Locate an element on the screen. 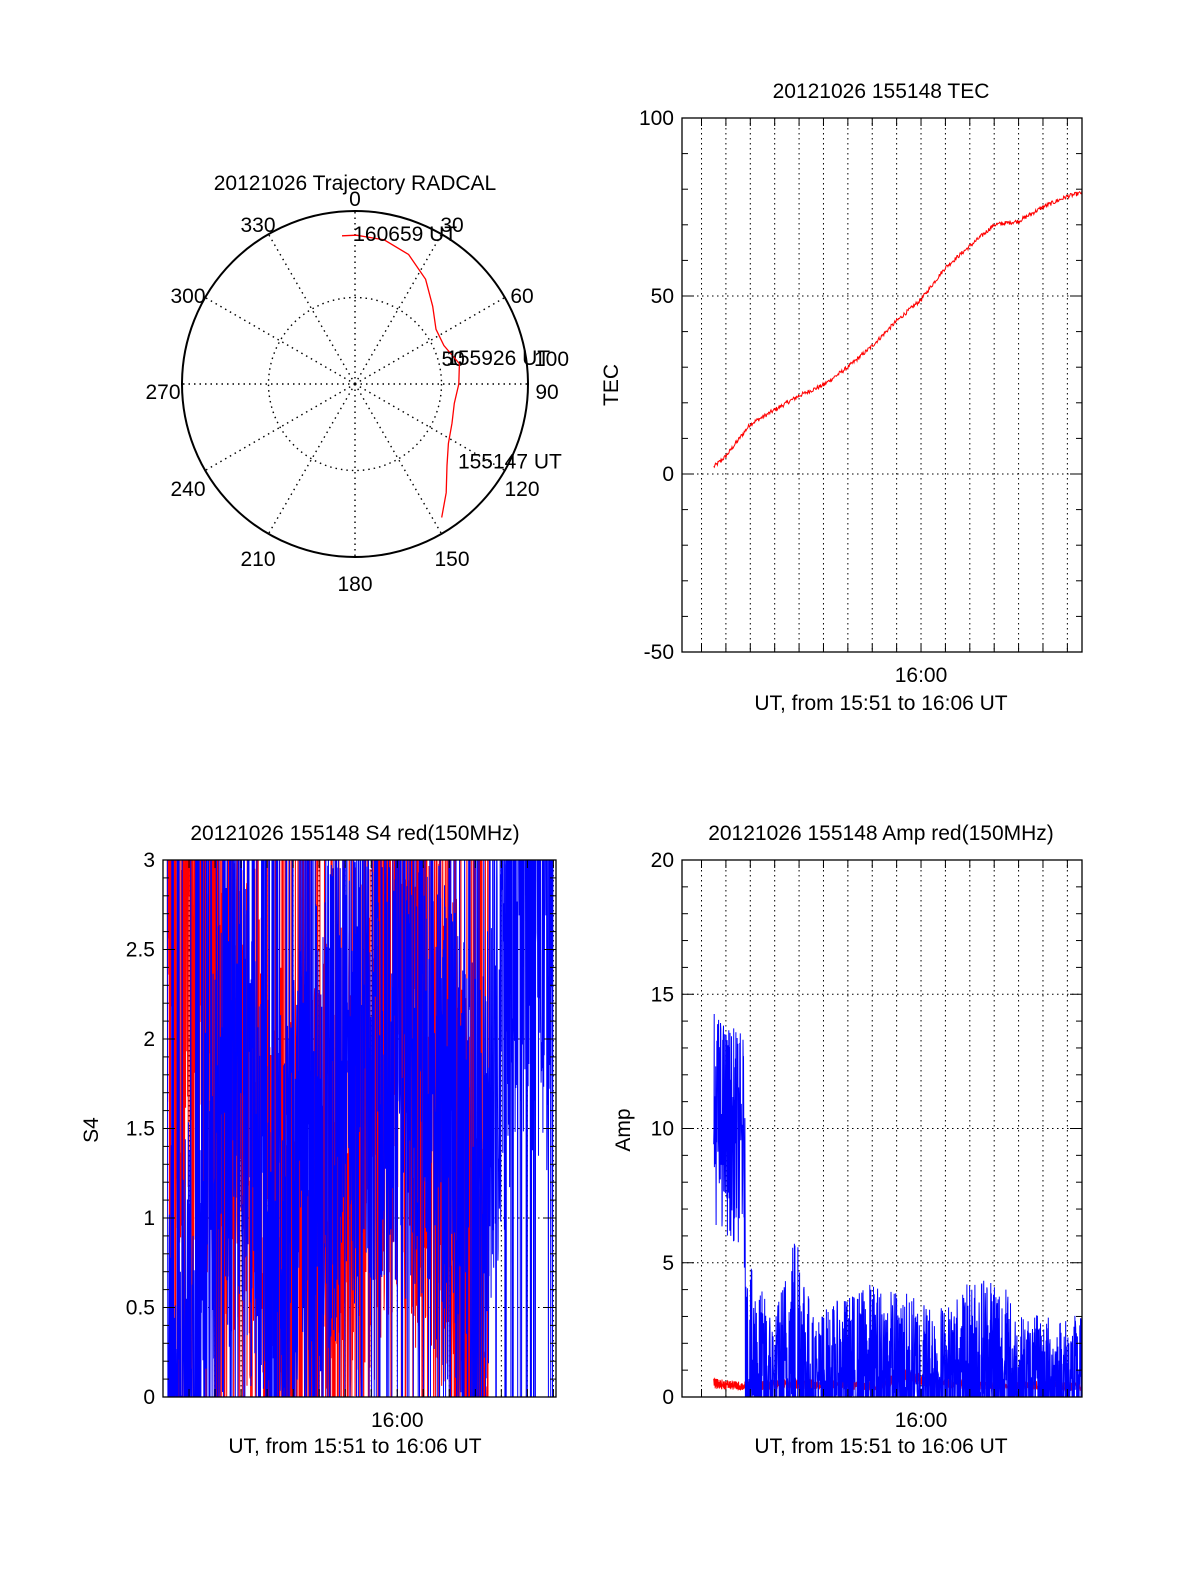 The height and width of the screenshot is (1575, 1200). tec-ytick-label: 50 is located at coordinates (662, 296).